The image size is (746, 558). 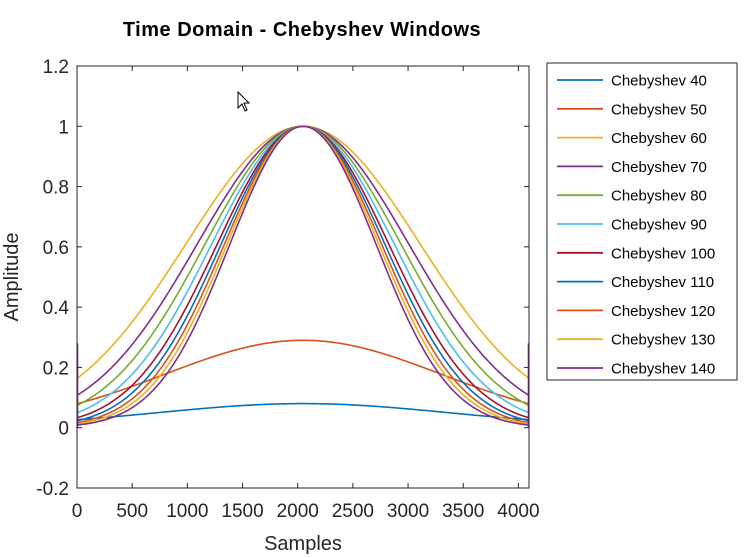 What do you see at coordinates (12, 277) in the screenshot?
I see `y-axis-label: Amplitude` at bounding box center [12, 277].